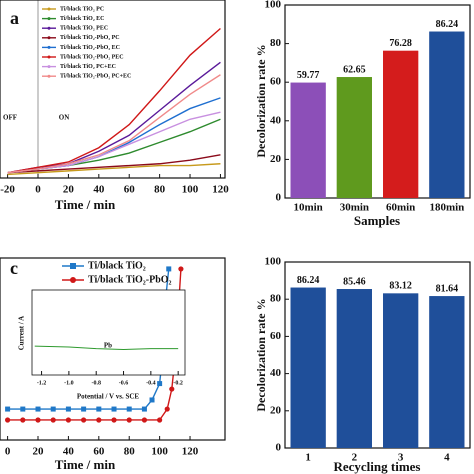 This screenshot has height=474, width=474. I want to click on panel-label: a, so click(14, 18).